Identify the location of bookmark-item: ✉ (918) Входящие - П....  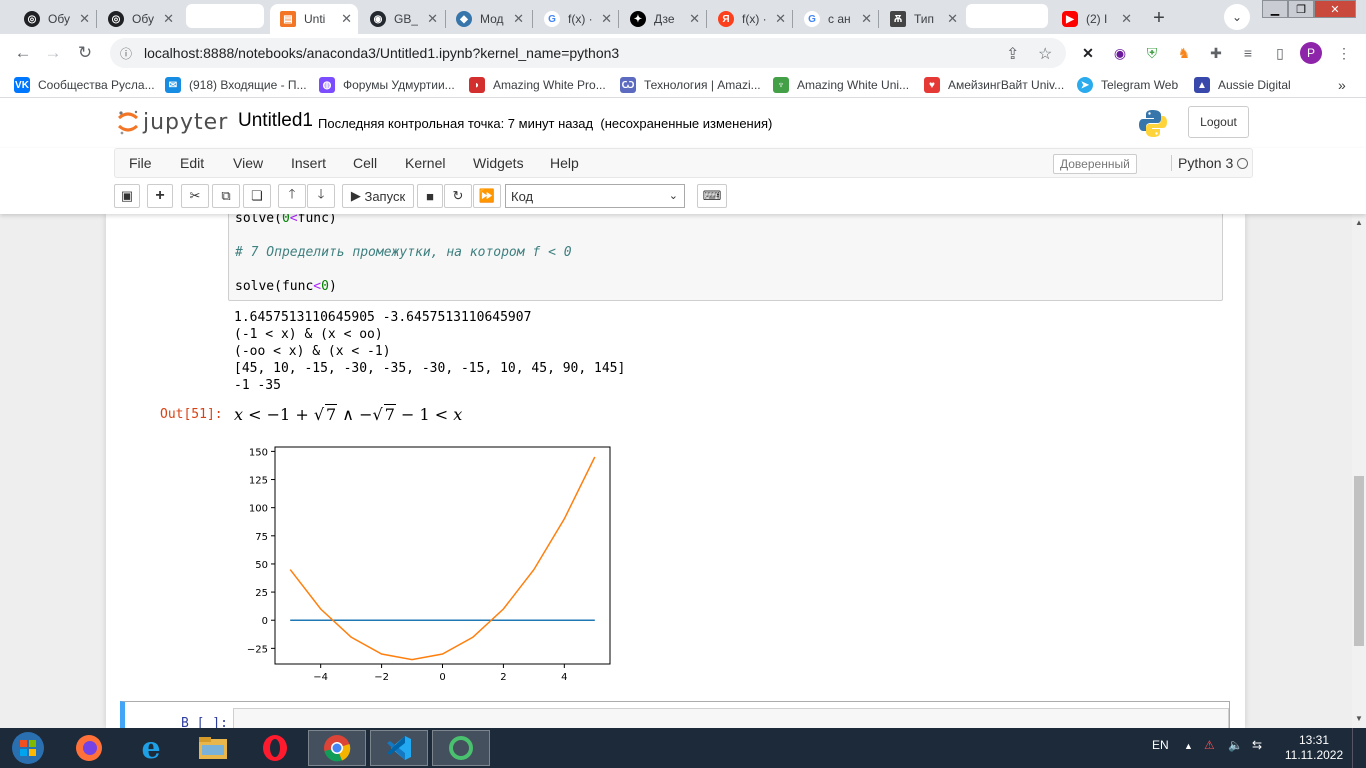
(236, 85).